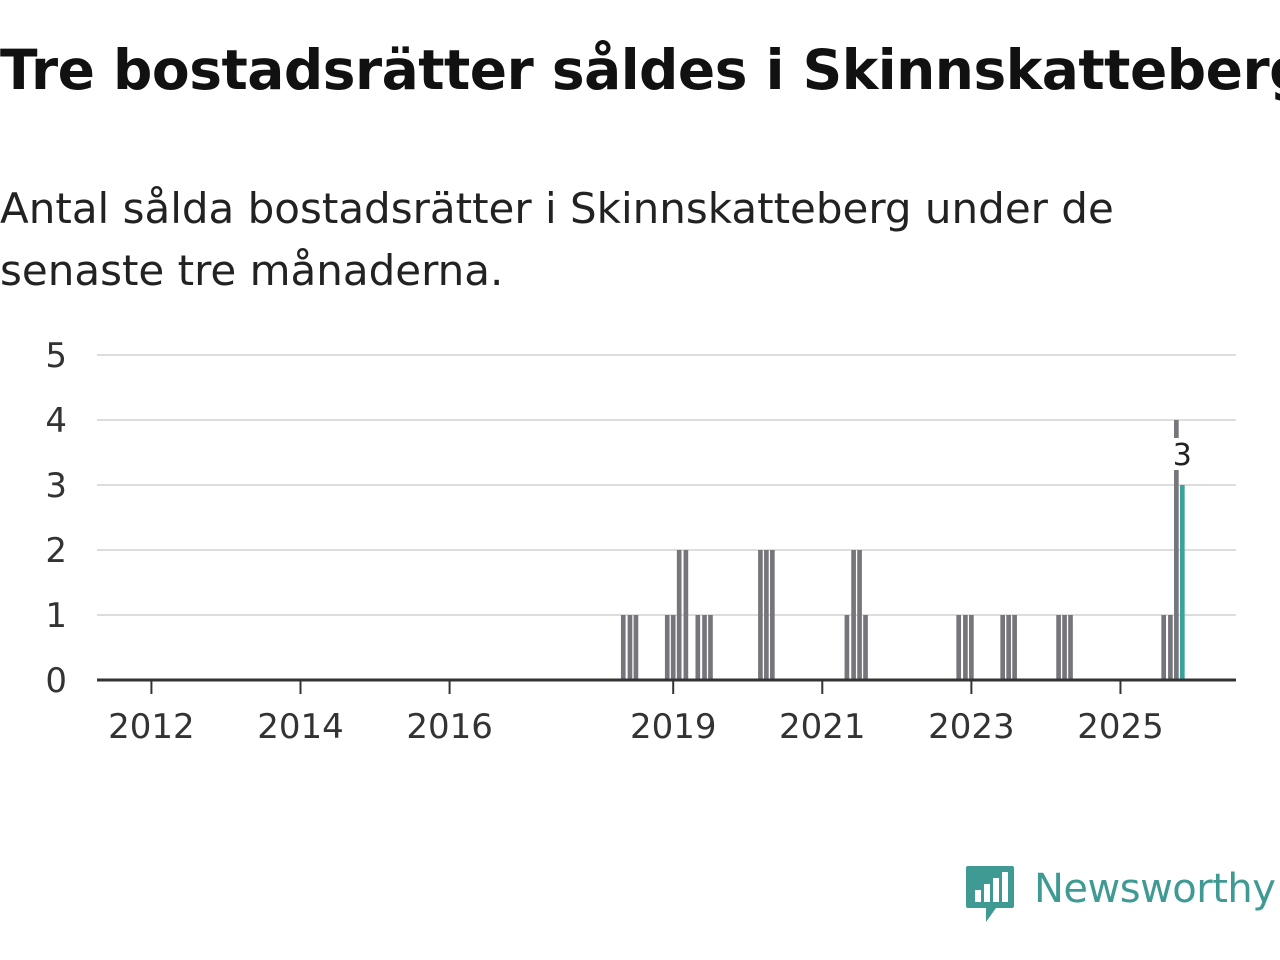 This screenshot has height=960, width=1280. What do you see at coordinates (56, 486) in the screenshot?
I see `y-tick-label-3: 3` at bounding box center [56, 486].